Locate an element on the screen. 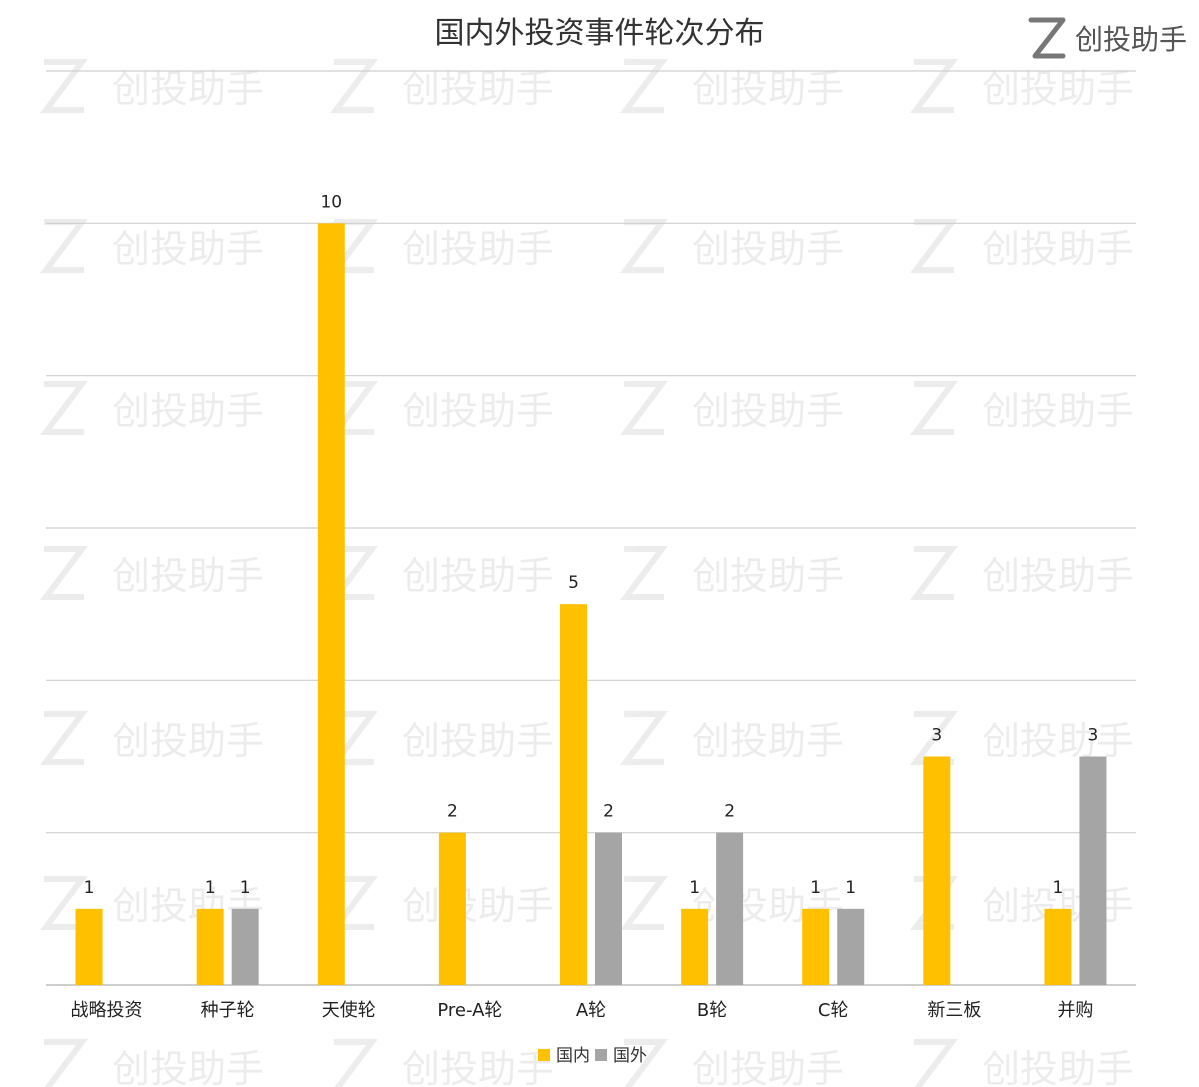 The image size is (1199, 1087). x-tick-label: 种子轮 is located at coordinates (228, 1010).